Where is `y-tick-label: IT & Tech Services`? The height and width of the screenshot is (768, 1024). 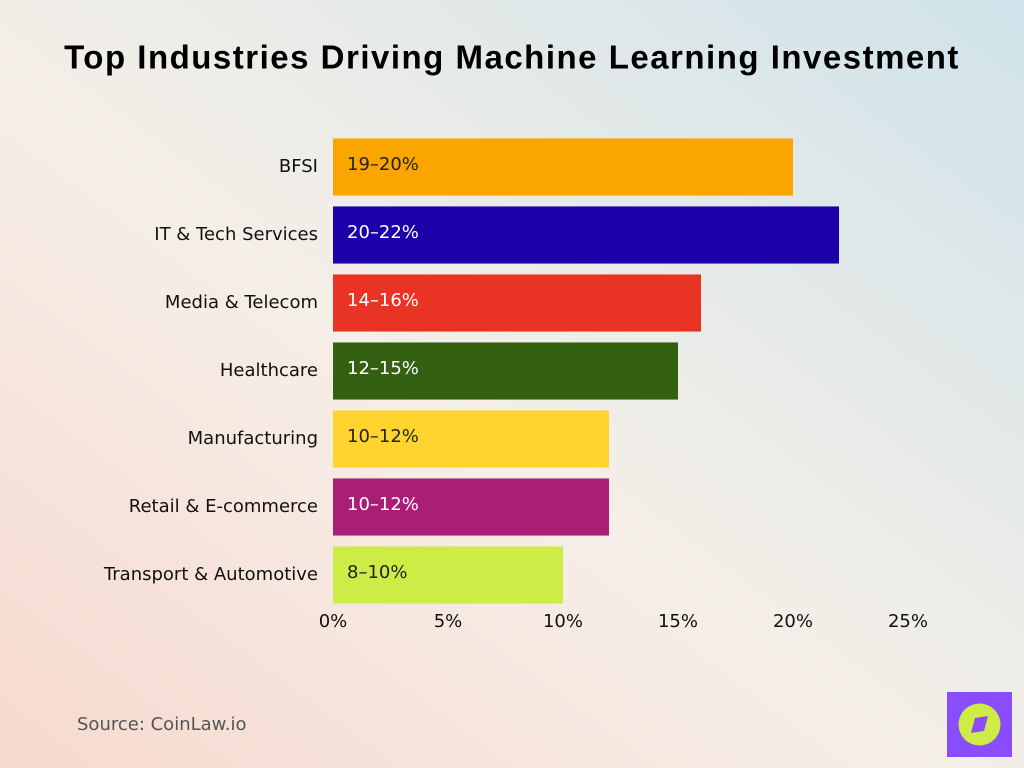
y-tick-label: IT & Tech Services is located at coordinates (236, 234).